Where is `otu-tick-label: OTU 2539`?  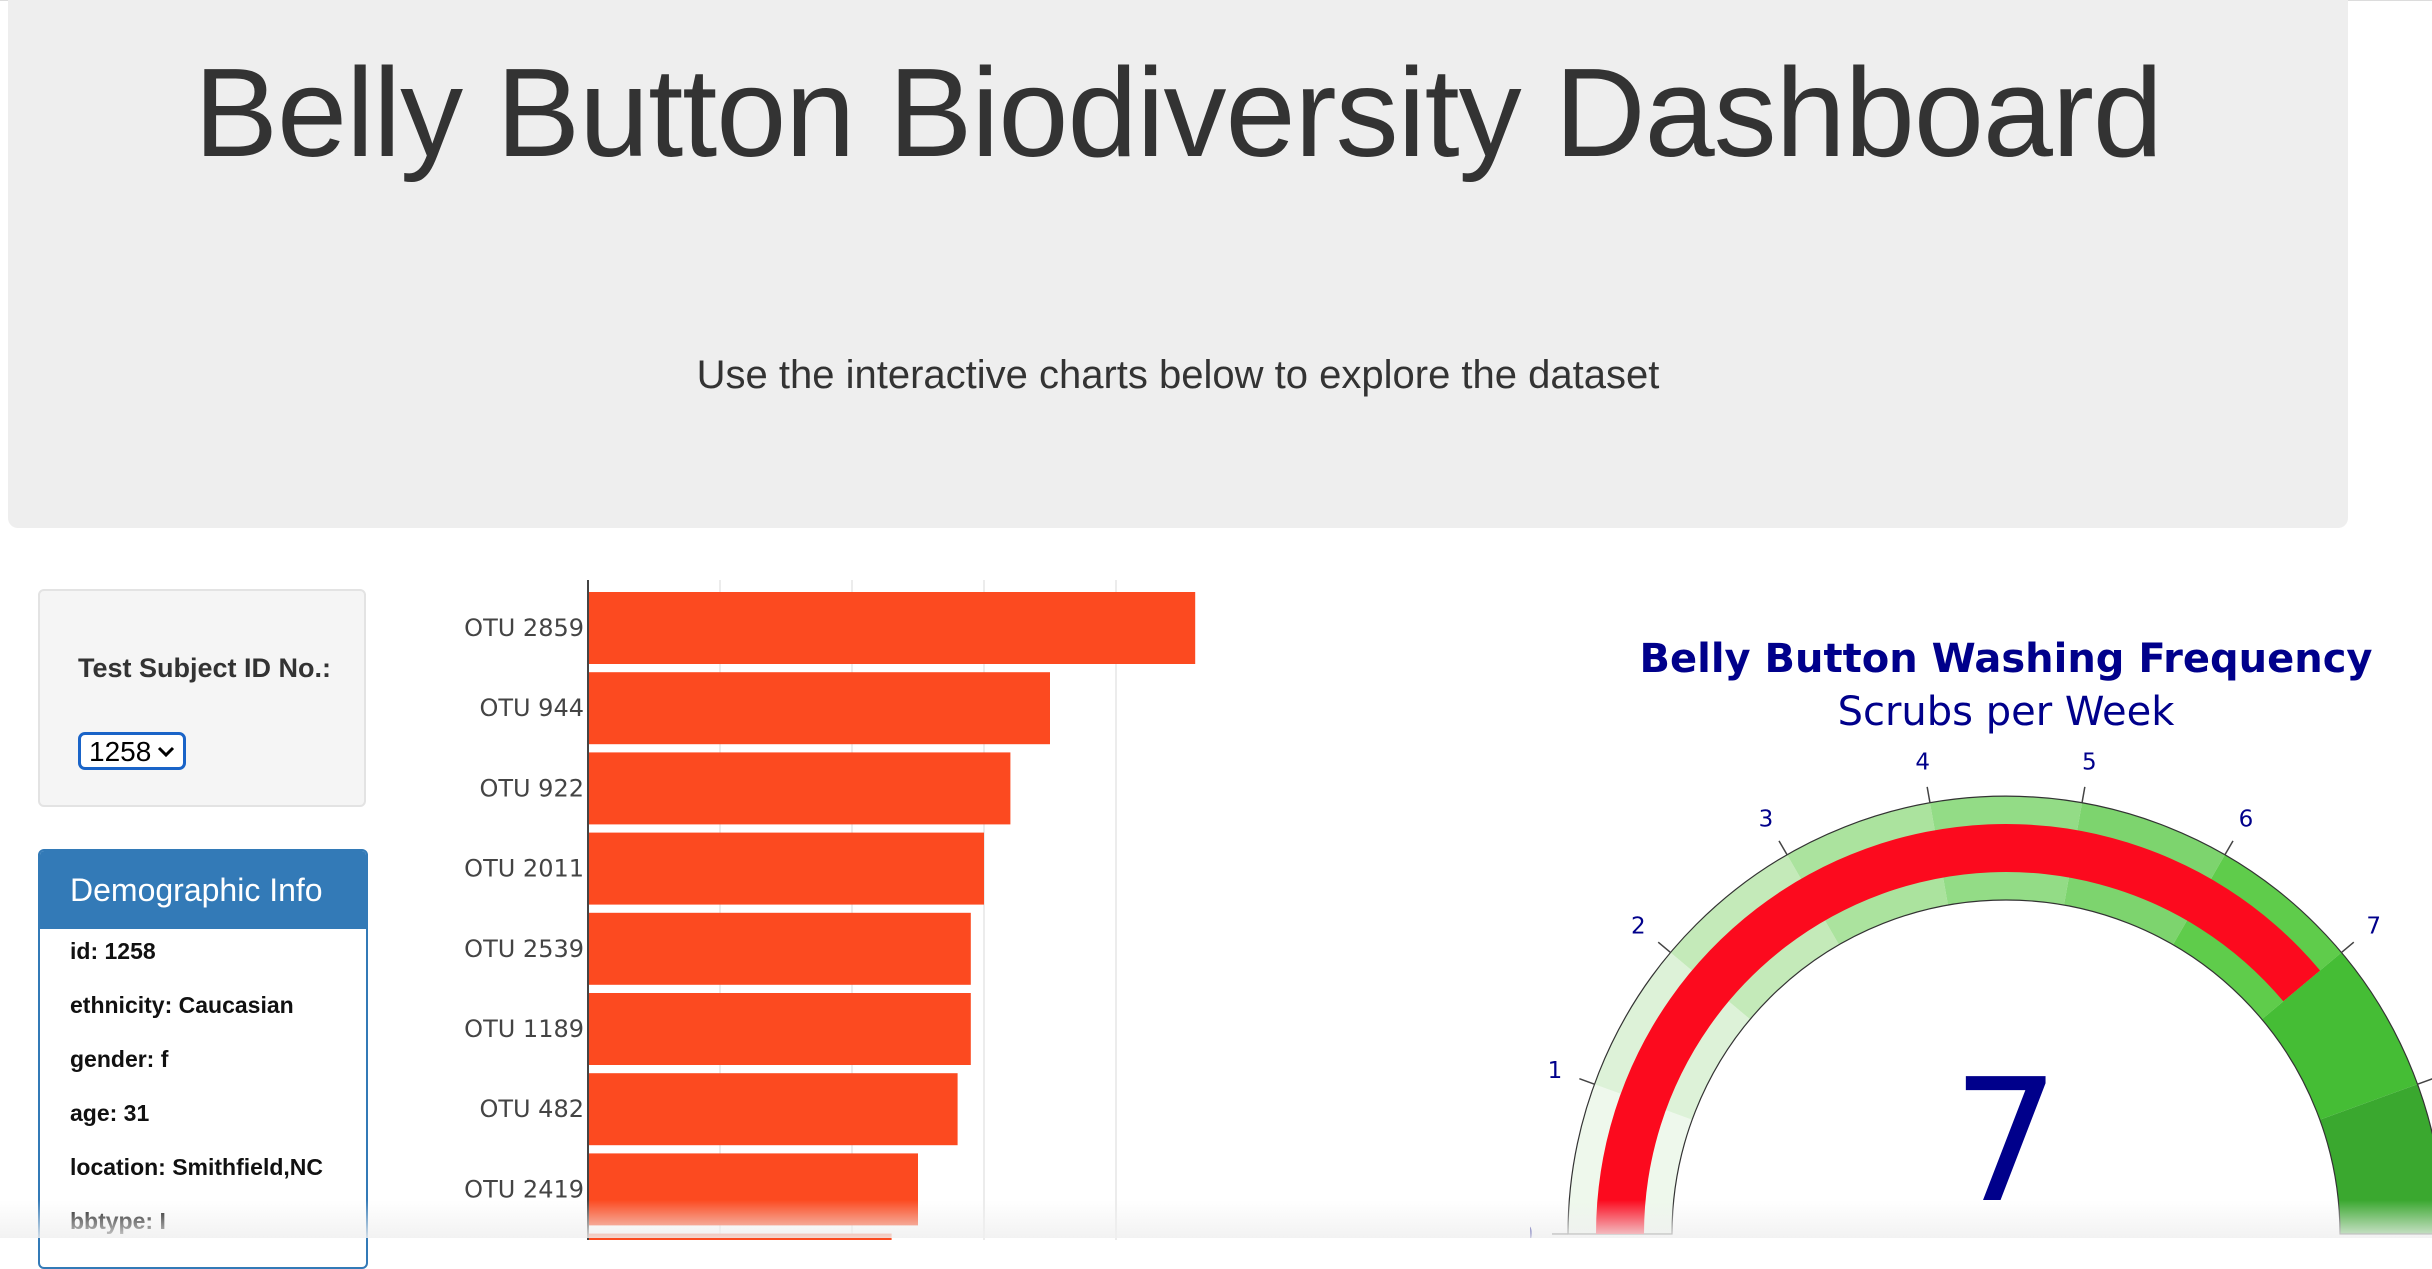 otu-tick-label: OTU 2539 is located at coordinates (524, 949).